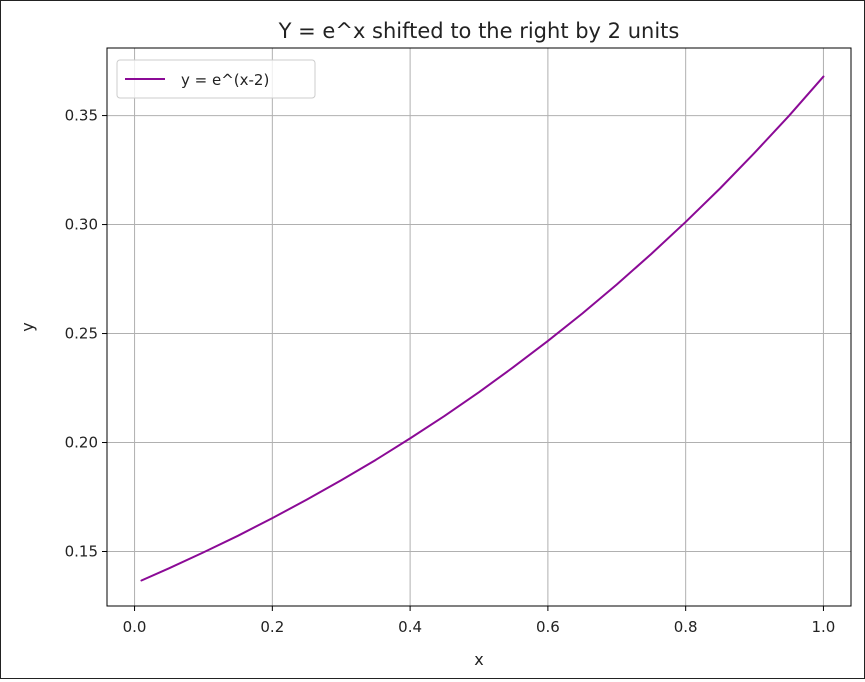 The image size is (865, 682). I want to click on y-tick-label: 0.25, so click(81, 334).